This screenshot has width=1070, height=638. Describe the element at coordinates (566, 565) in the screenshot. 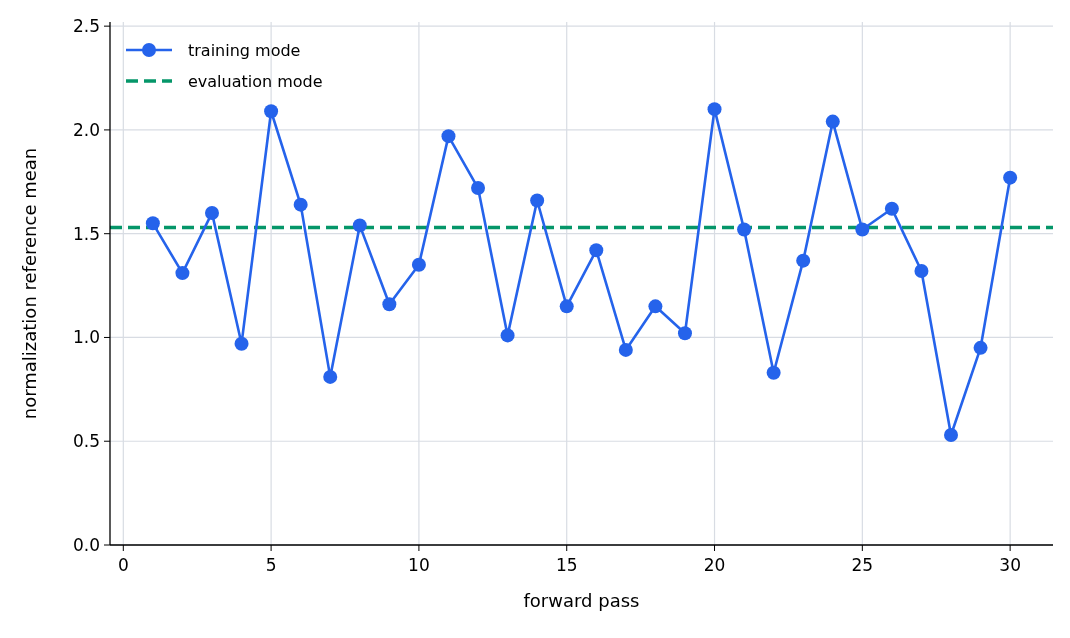

I see `x-tick-label: 15` at that location.